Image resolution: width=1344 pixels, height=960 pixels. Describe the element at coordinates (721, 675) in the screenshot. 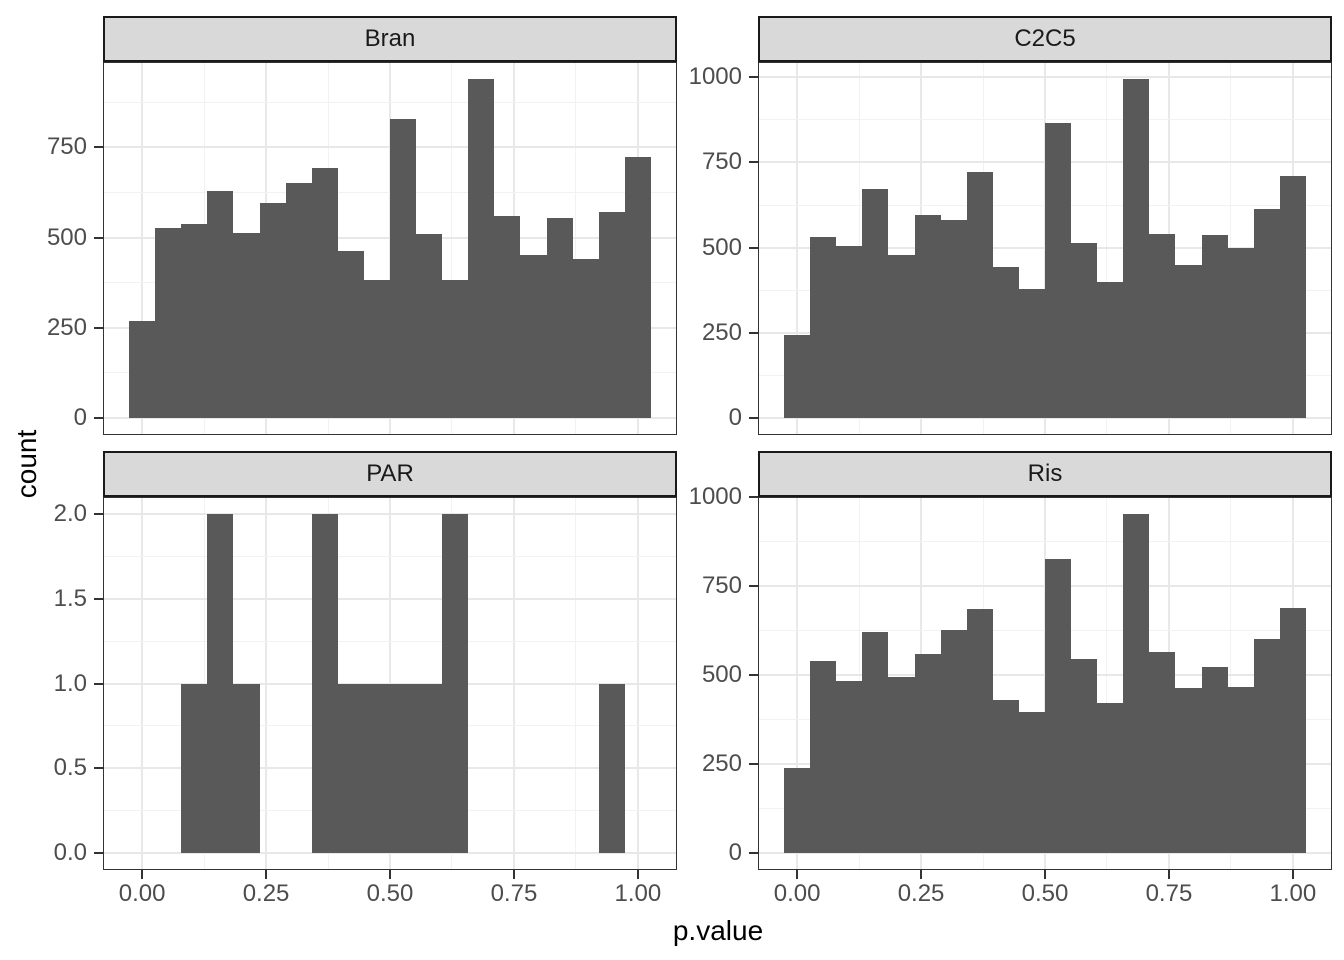

I see `y-tick-label: 500` at that location.